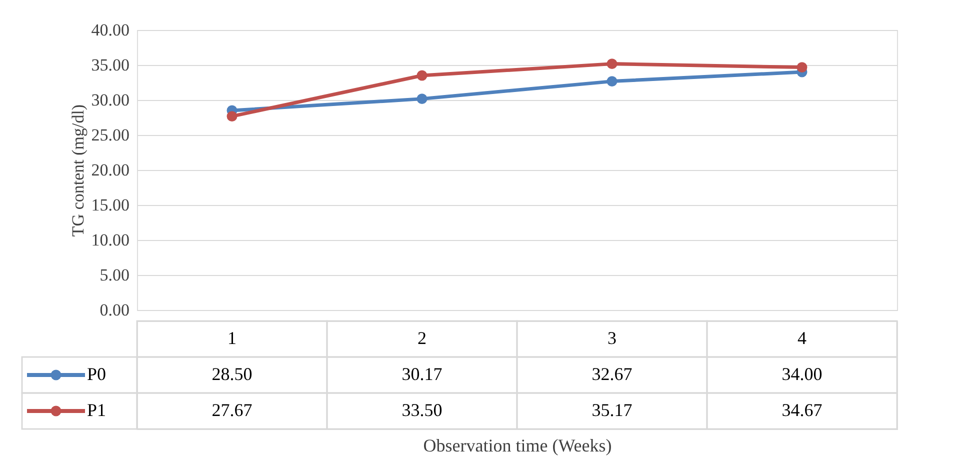 The width and height of the screenshot is (954, 468). I want to click on data-label: 34.00, so click(802, 374).